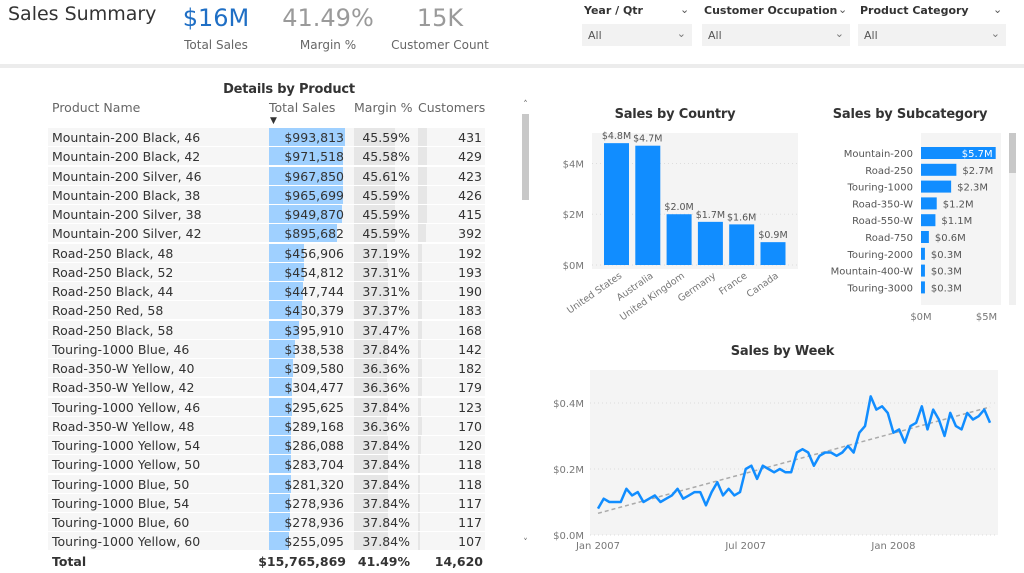 The image size is (1024, 573). I want to click on column-header-customers: Customers, so click(452, 107).